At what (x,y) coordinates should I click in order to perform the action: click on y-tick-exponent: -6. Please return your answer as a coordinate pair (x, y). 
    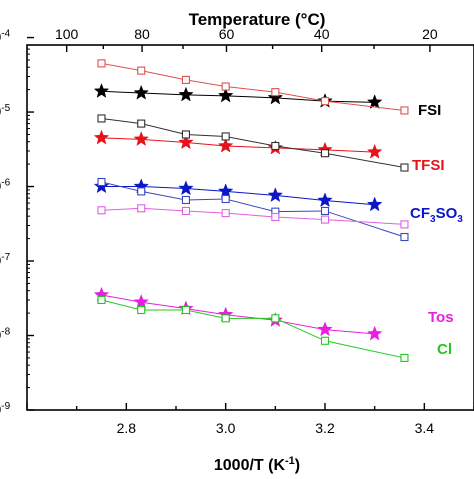
    Looking at the image, I should click on (5, 183).